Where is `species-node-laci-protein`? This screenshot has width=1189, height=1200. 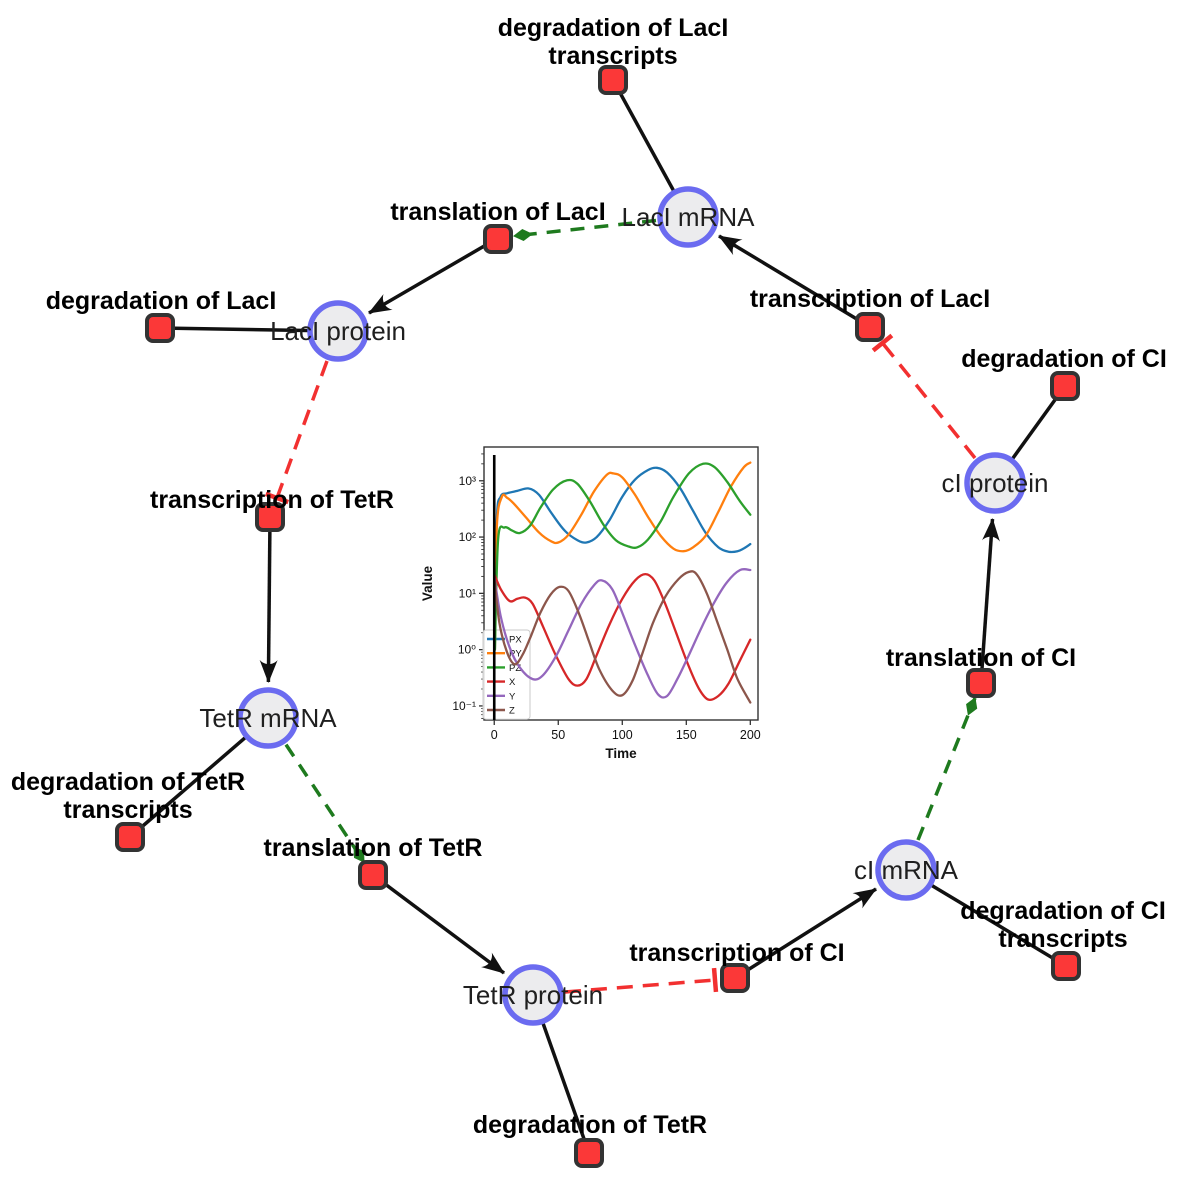 species-node-laci-protein is located at coordinates (338, 331).